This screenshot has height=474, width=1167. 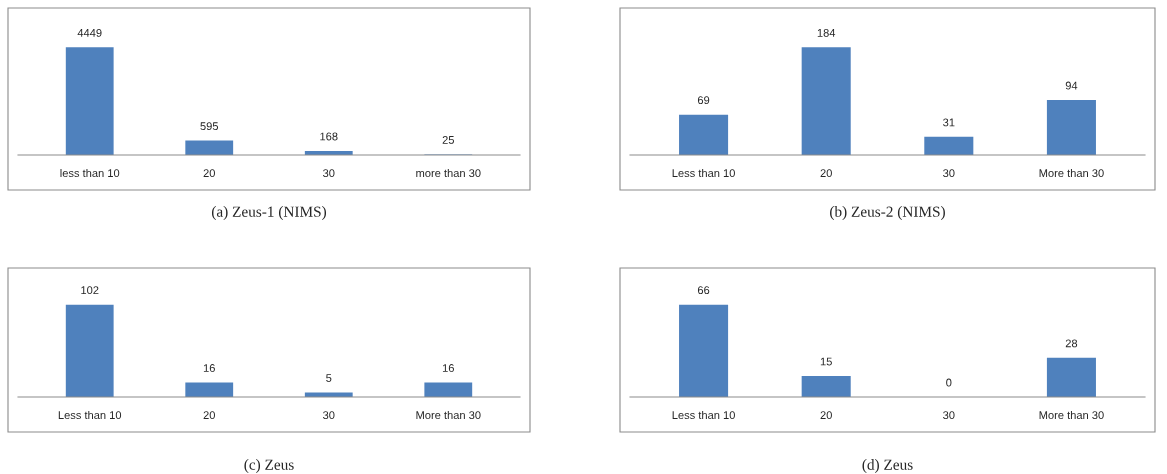 What do you see at coordinates (826, 361) in the screenshot?
I see `data-label: 15` at bounding box center [826, 361].